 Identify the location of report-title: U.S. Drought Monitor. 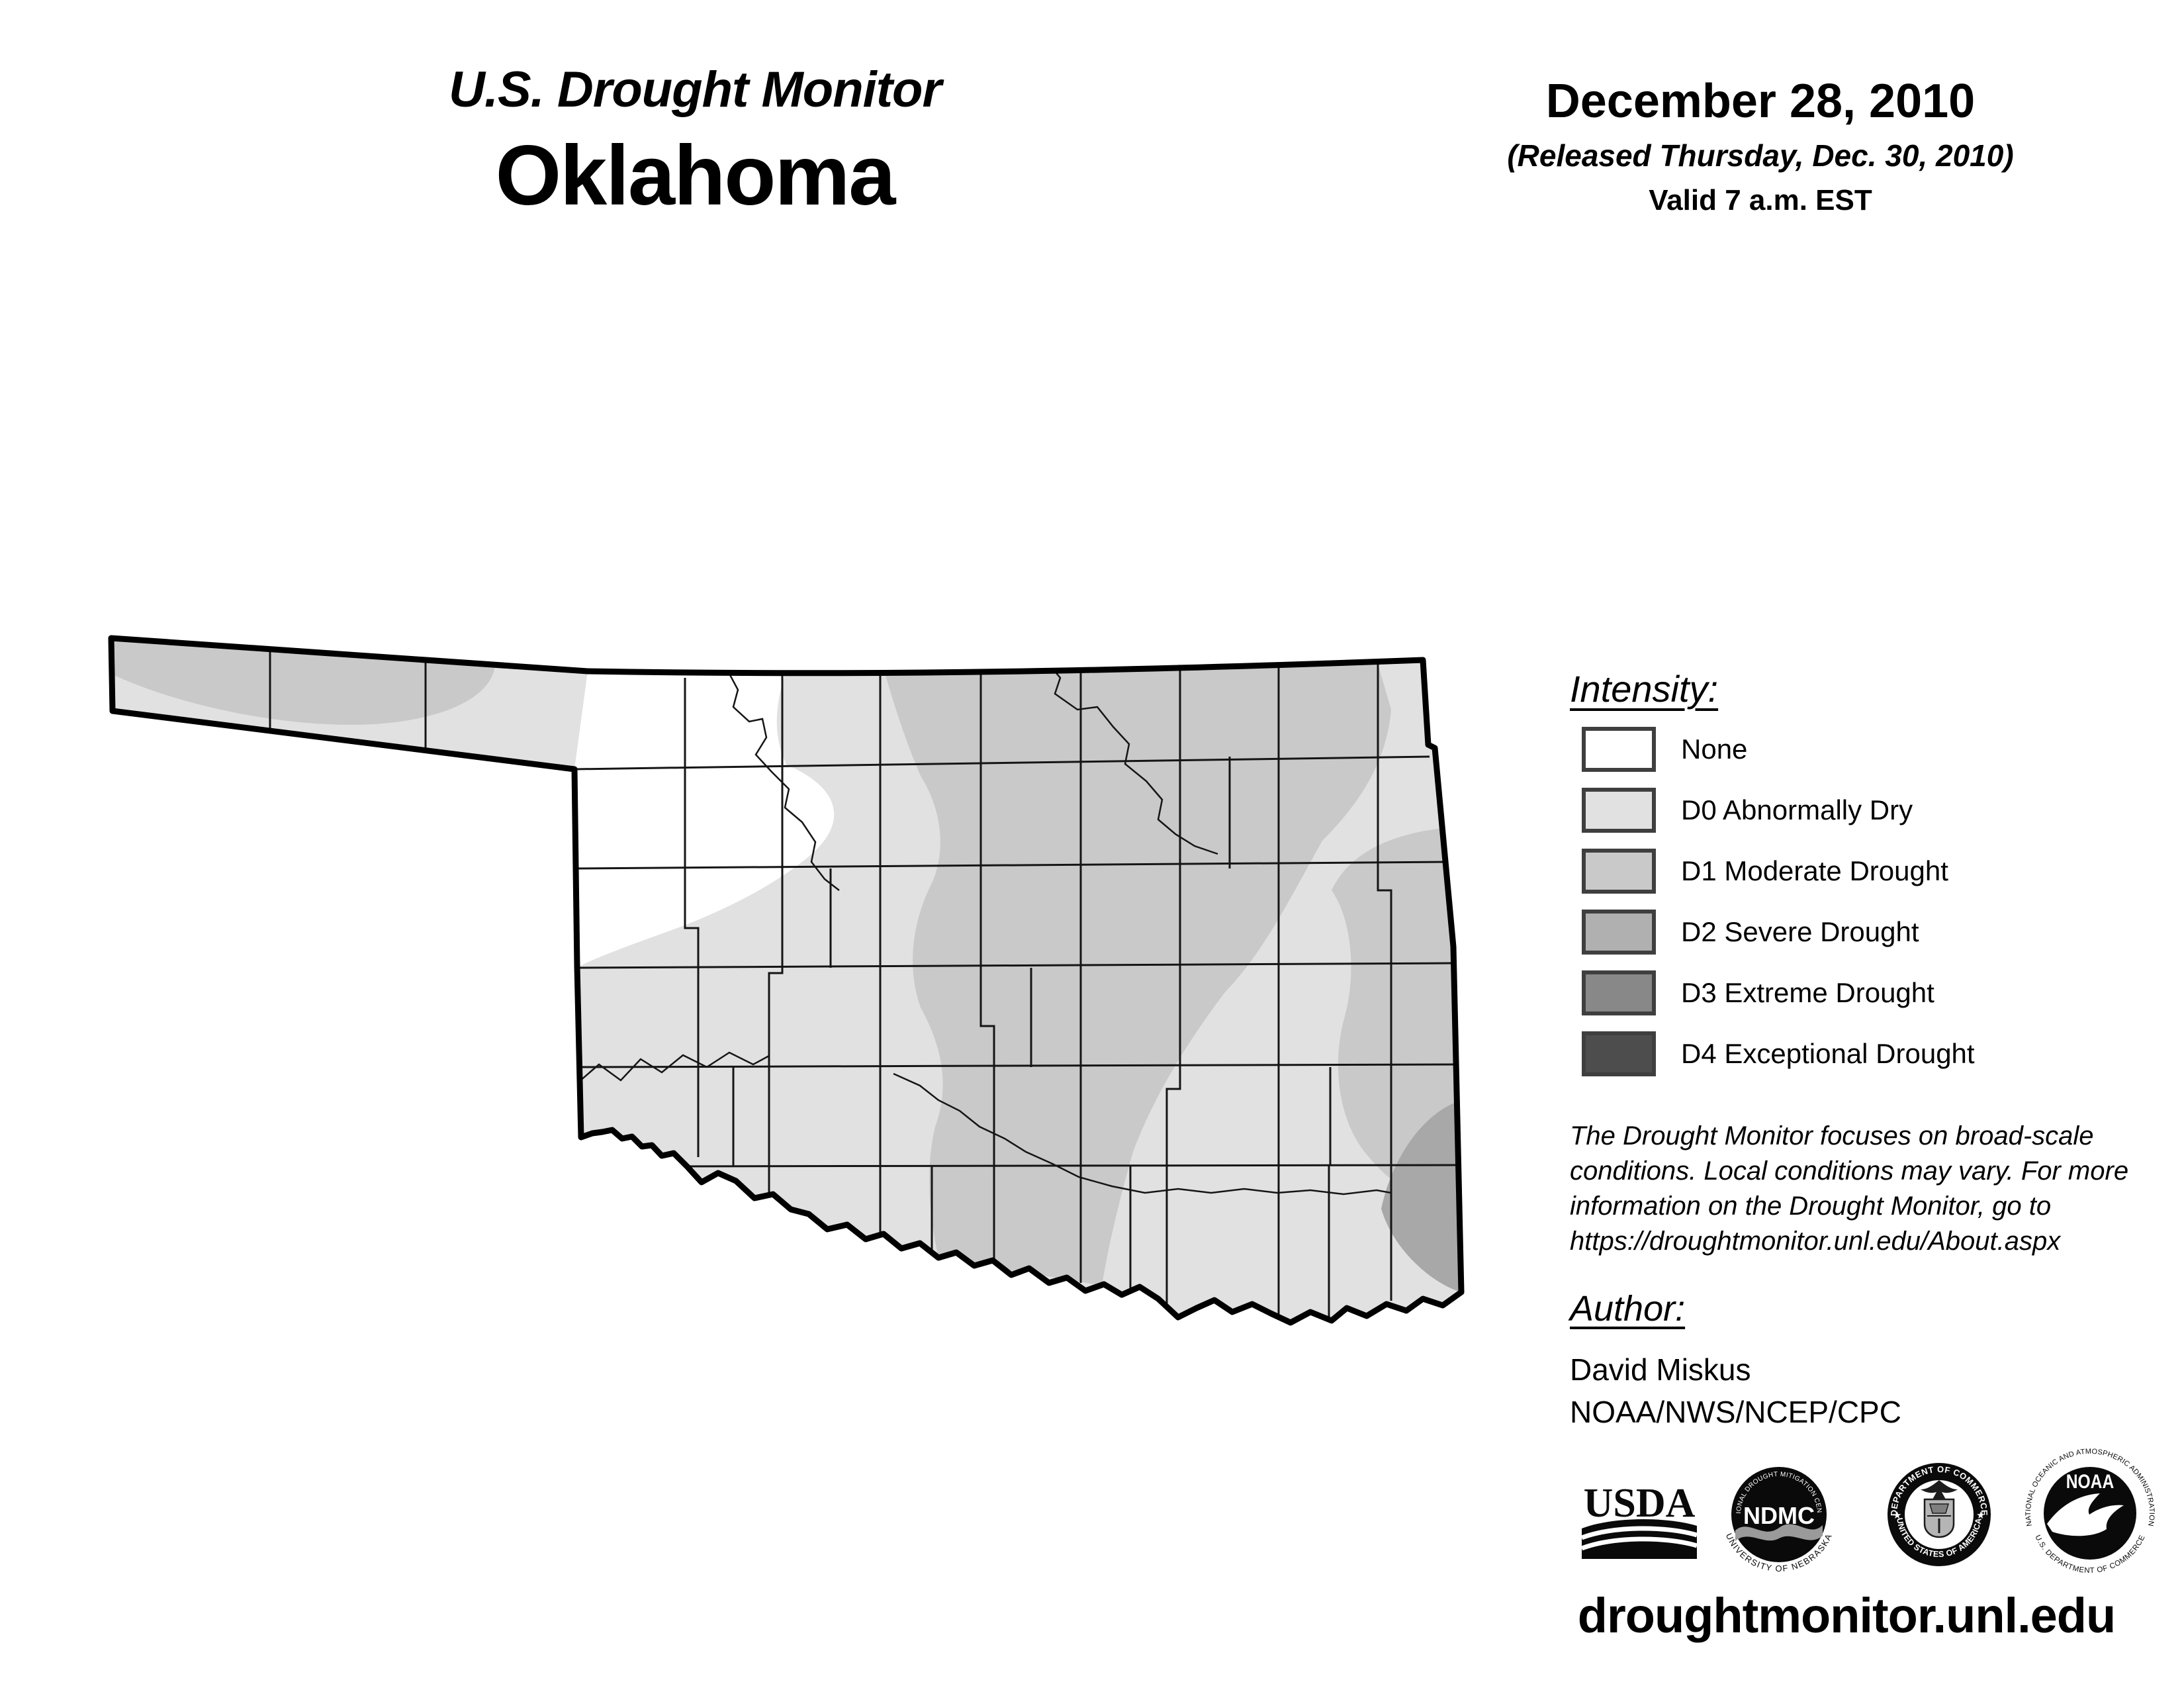
(695, 90).